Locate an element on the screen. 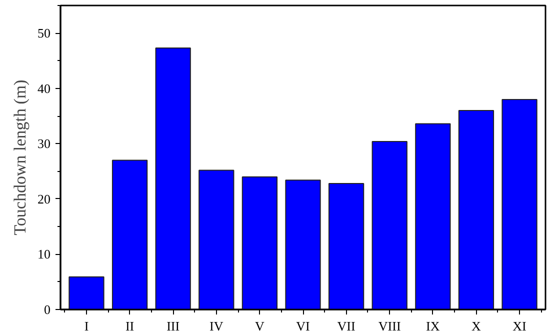 The image size is (550, 336). y-tick-label: 30 is located at coordinates (44, 144).